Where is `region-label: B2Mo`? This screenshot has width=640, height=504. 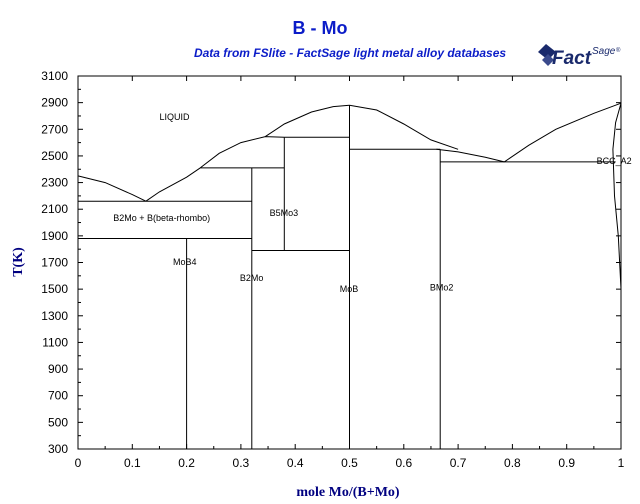
region-label: B2Mo is located at coordinates (252, 278).